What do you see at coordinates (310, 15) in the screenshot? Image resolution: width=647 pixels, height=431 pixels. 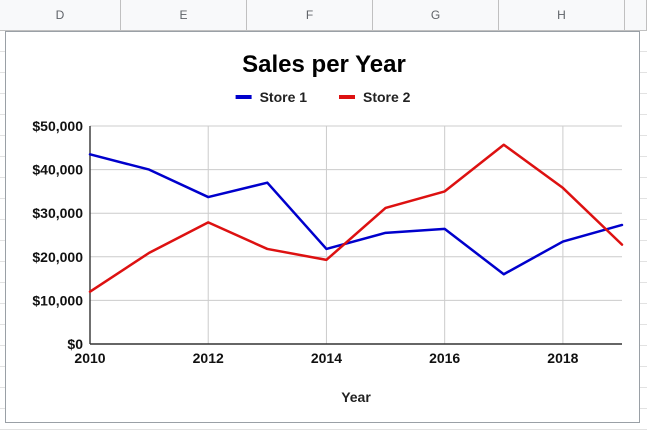 I see `column-header-f: F` at bounding box center [310, 15].